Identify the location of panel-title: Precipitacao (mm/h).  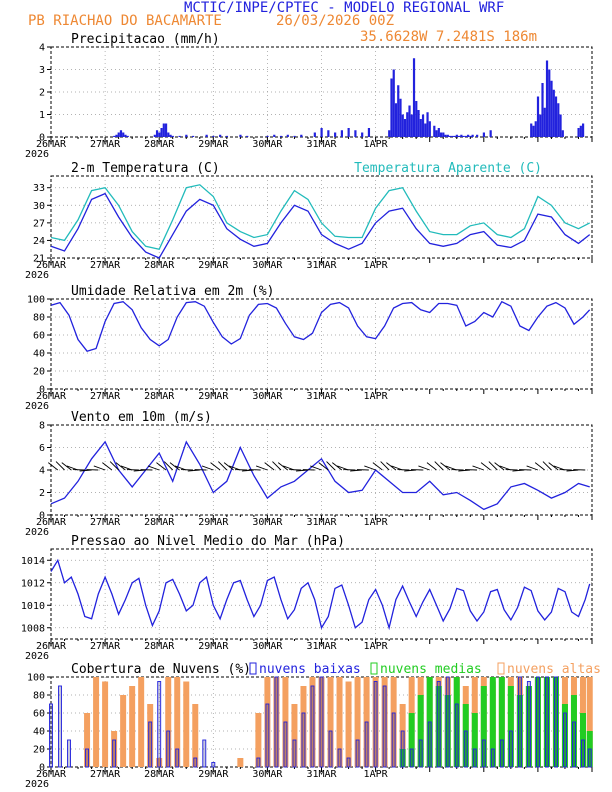
(145, 39).